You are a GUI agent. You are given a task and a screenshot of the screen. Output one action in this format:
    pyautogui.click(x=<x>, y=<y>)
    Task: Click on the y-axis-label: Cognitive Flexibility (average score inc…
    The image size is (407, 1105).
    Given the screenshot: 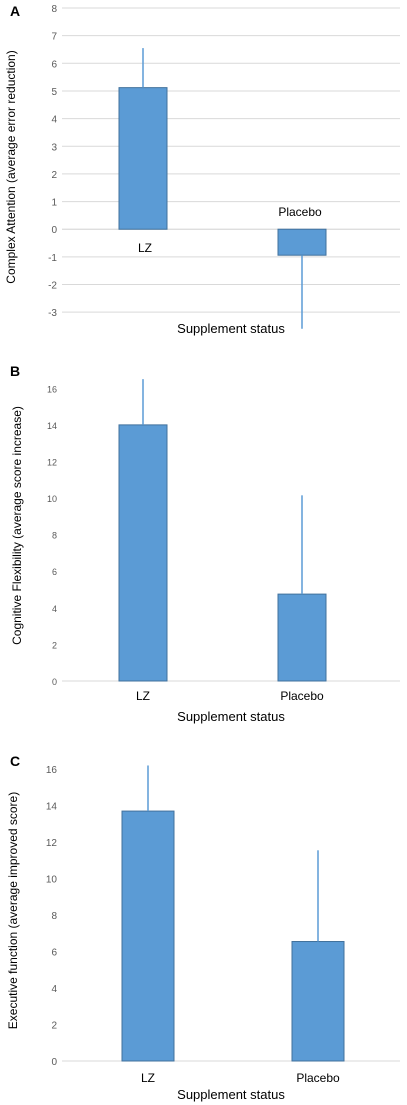 What is the action you would take?
    pyautogui.click(x=17, y=525)
    